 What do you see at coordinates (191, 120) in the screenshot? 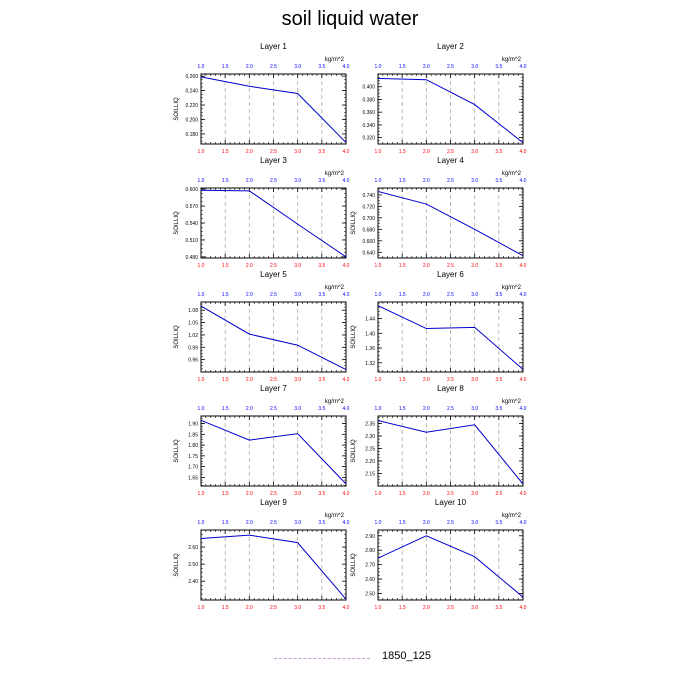
I see `y-tick-label: 0.200` at bounding box center [191, 120].